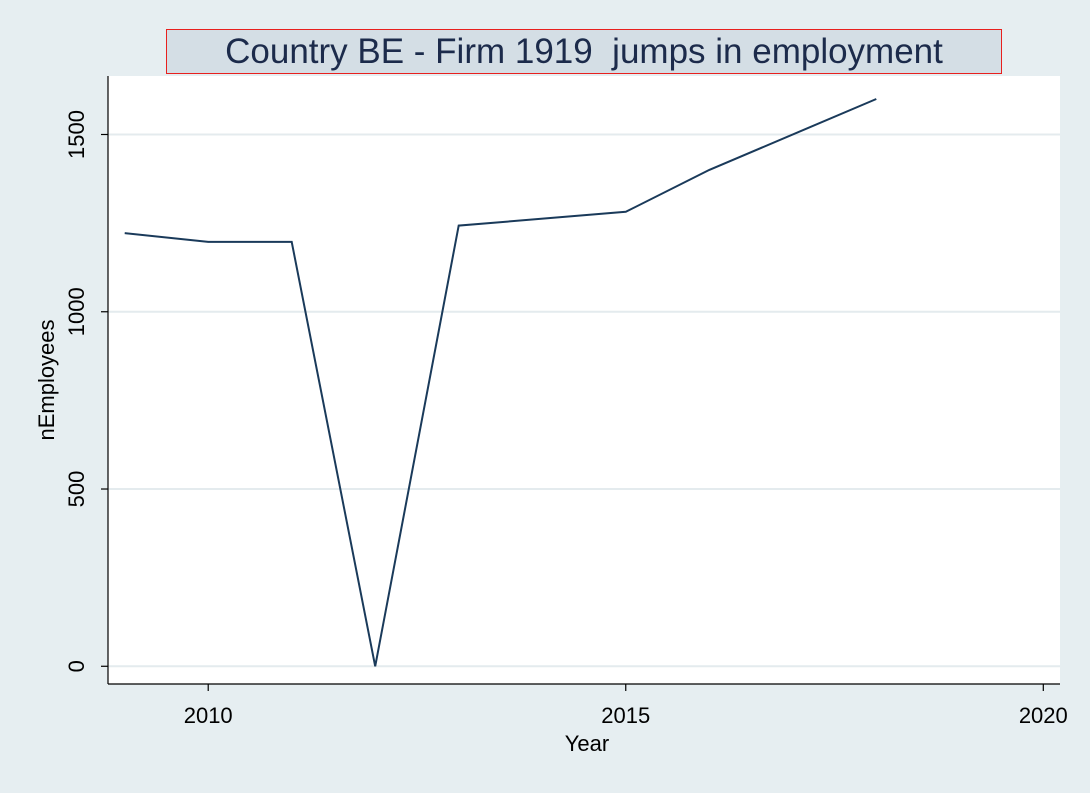  What do you see at coordinates (46, 379) in the screenshot?
I see `y-axis-label: nEmployees` at bounding box center [46, 379].